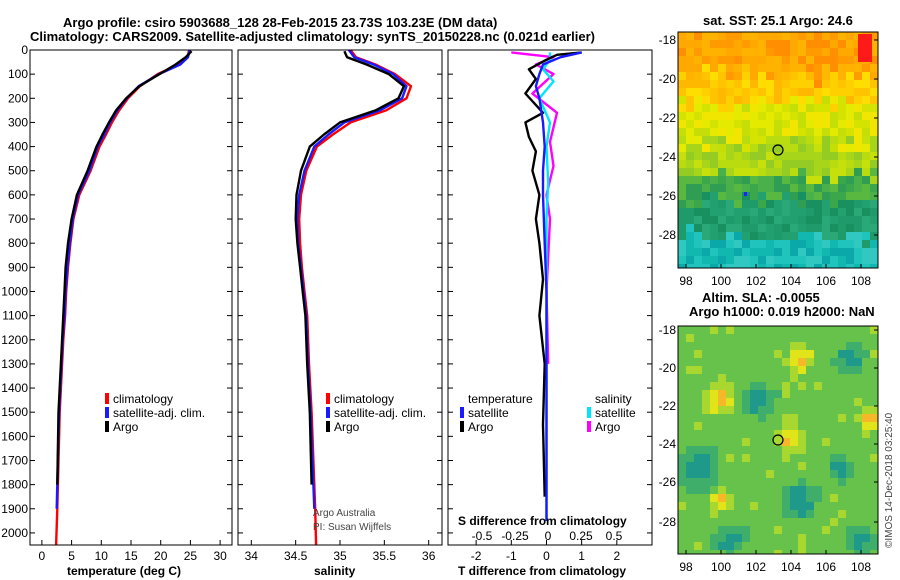  I want to click on salinity-xlabel: salinity, so click(335, 571).